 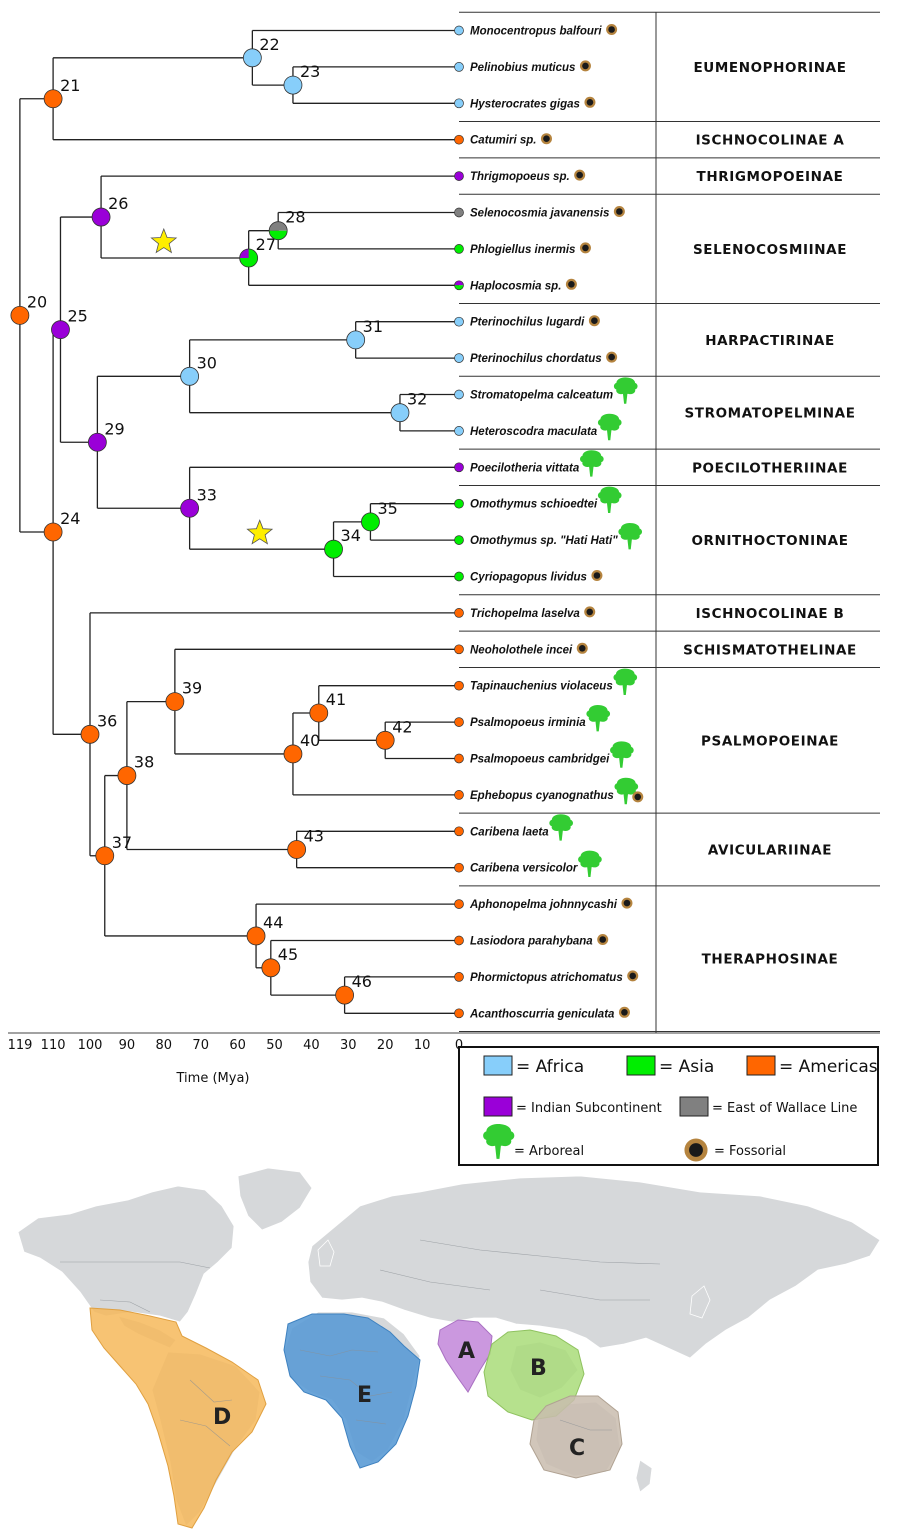 What do you see at coordinates (503, 140) in the screenshot?
I see `tip-row: Catumiri sp.` at bounding box center [503, 140].